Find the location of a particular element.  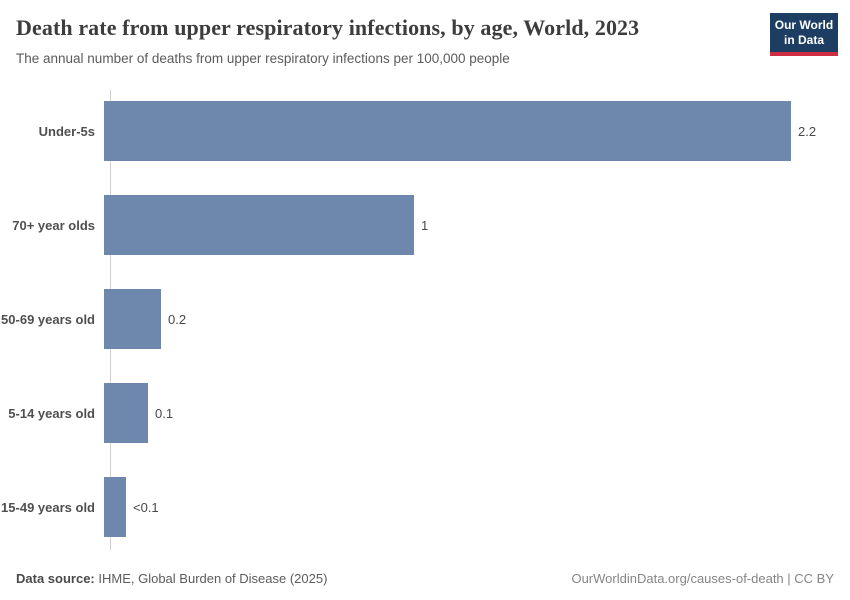

bar-row: Under-5s 2.2 is located at coordinates (425, 131).